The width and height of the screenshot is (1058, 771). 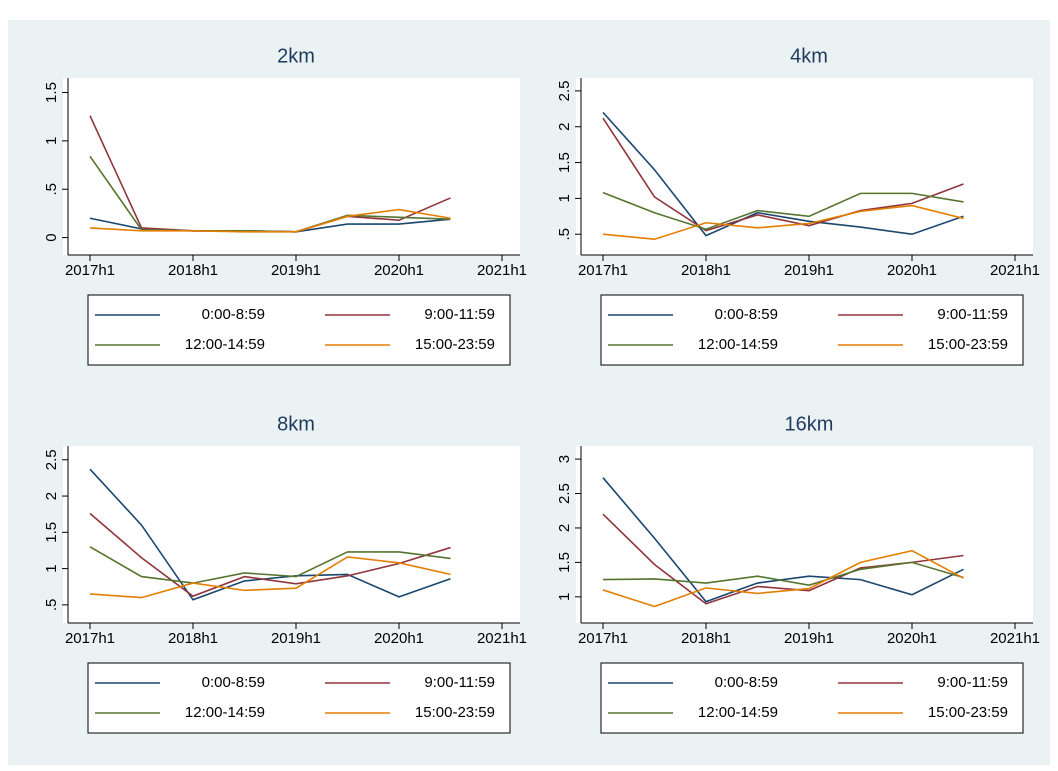 What do you see at coordinates (809, 424) in the screenshot?
I see `chart-title: 16km` at bounding box center [809, 424].